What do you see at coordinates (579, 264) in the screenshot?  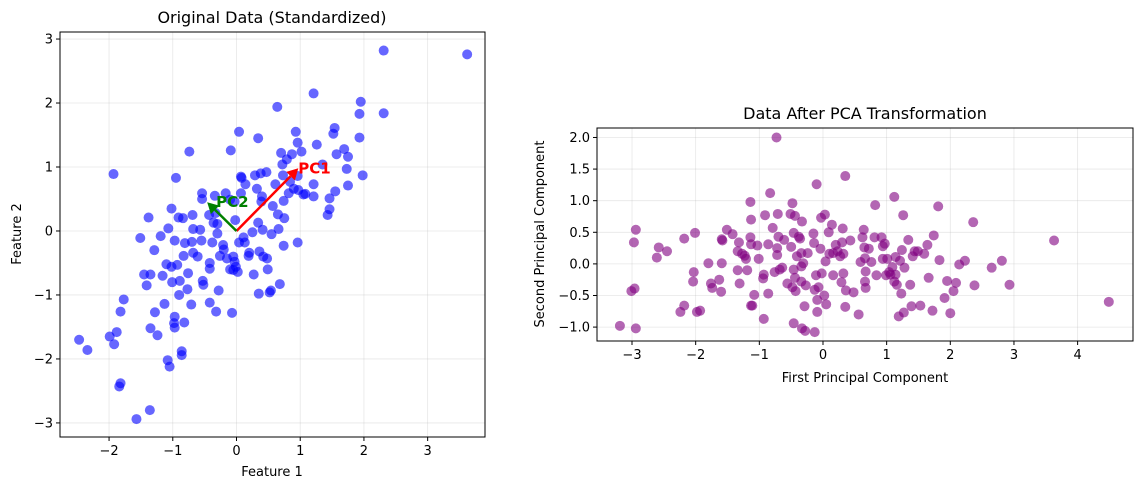 I see `right-y-tick-label: 0.0` at bounding box center [579, 264].